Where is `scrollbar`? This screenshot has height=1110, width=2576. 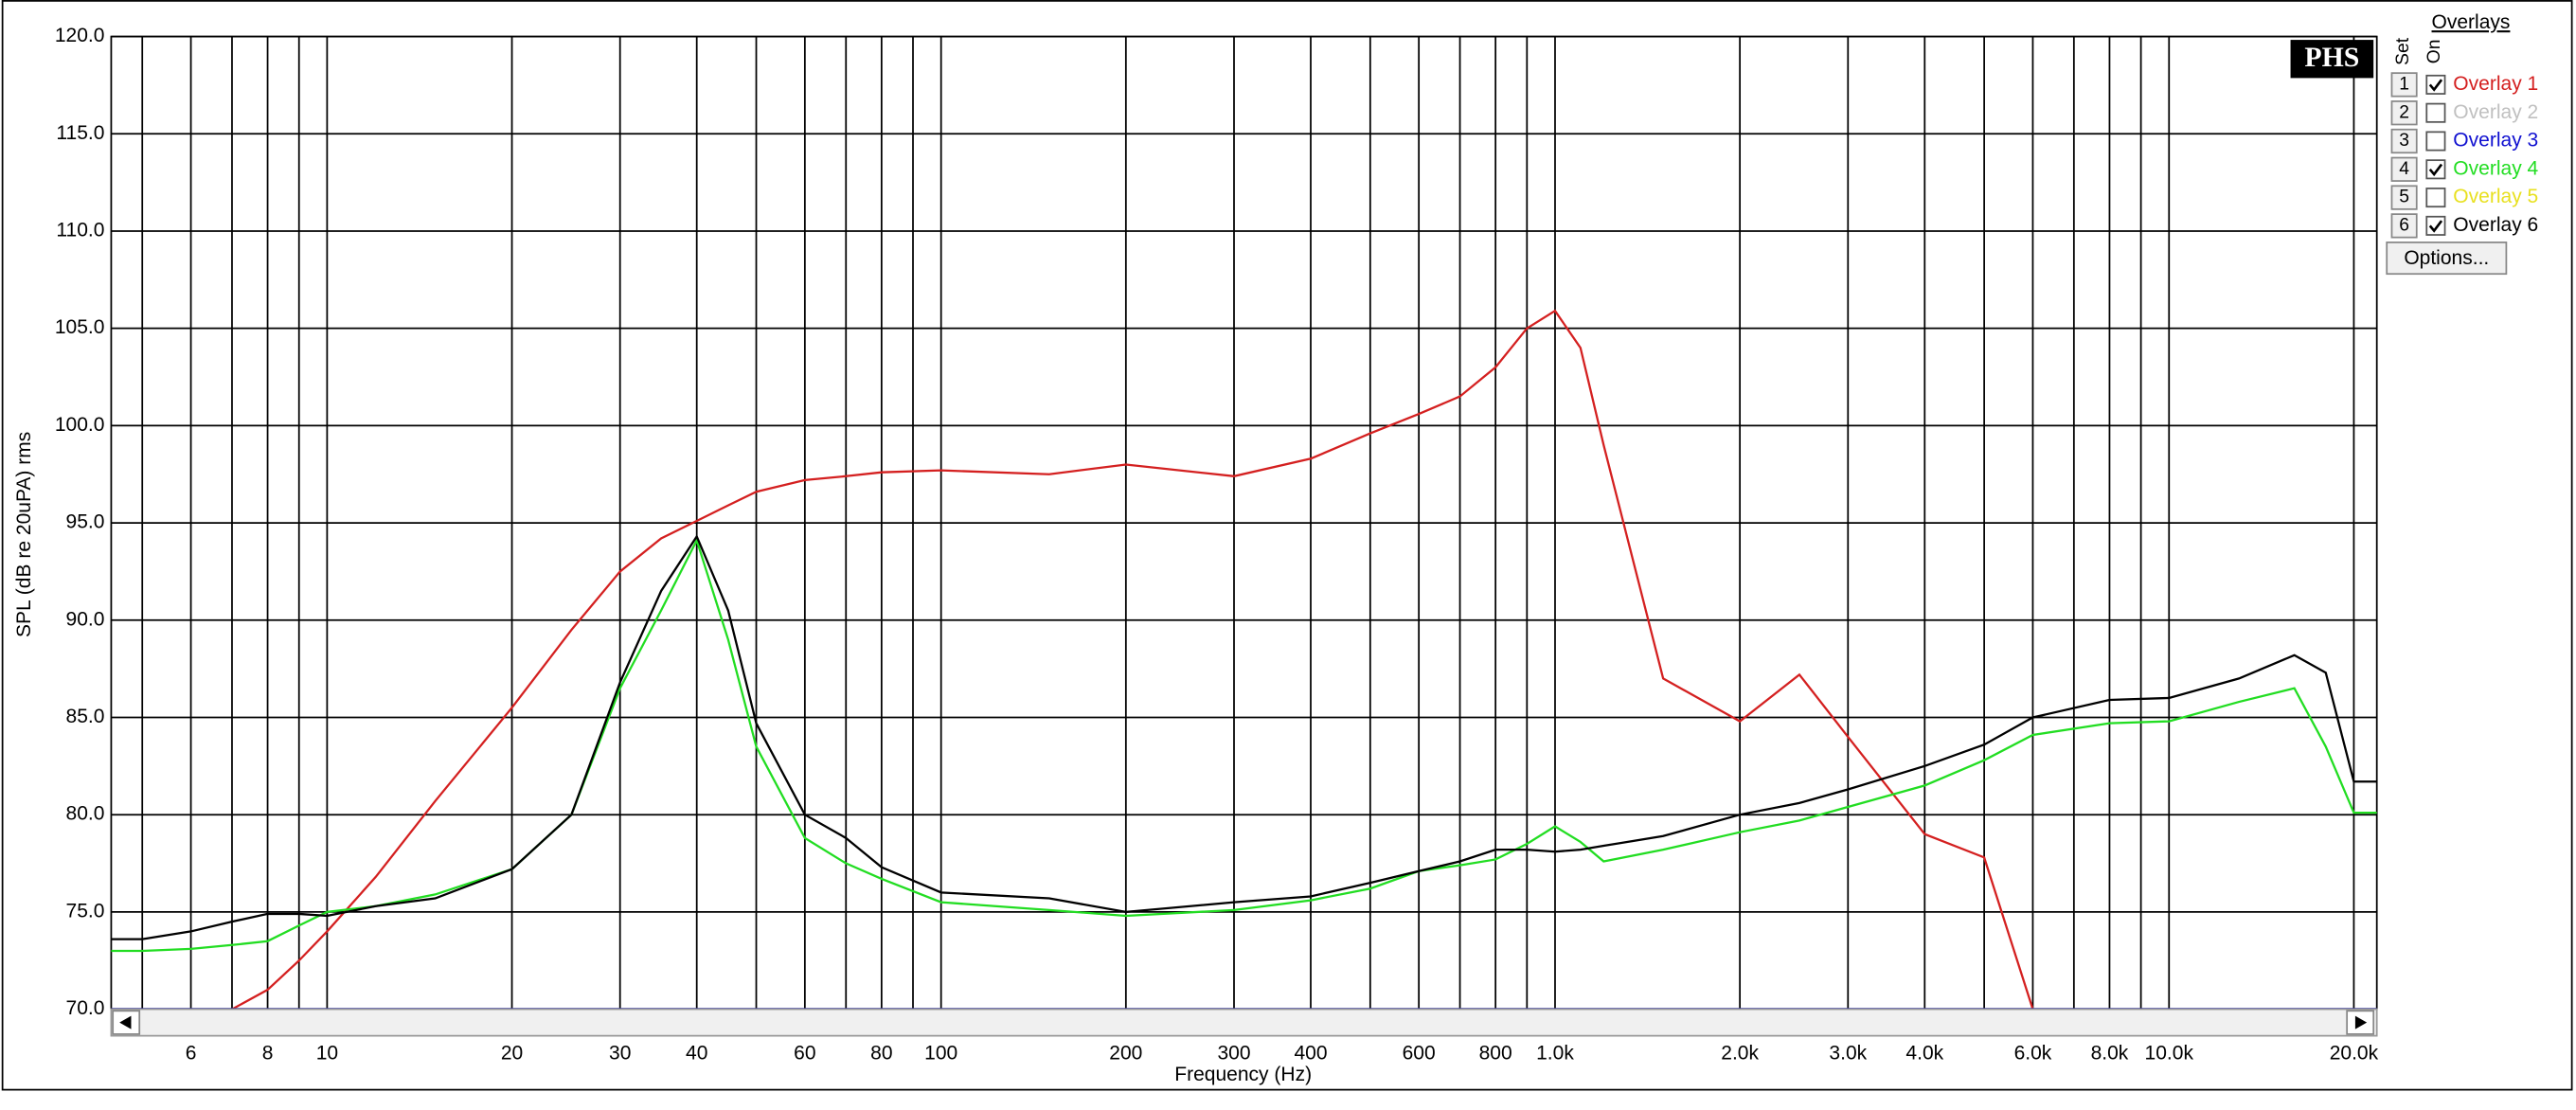 scrollbar is located at coordinates (1244, 1023).